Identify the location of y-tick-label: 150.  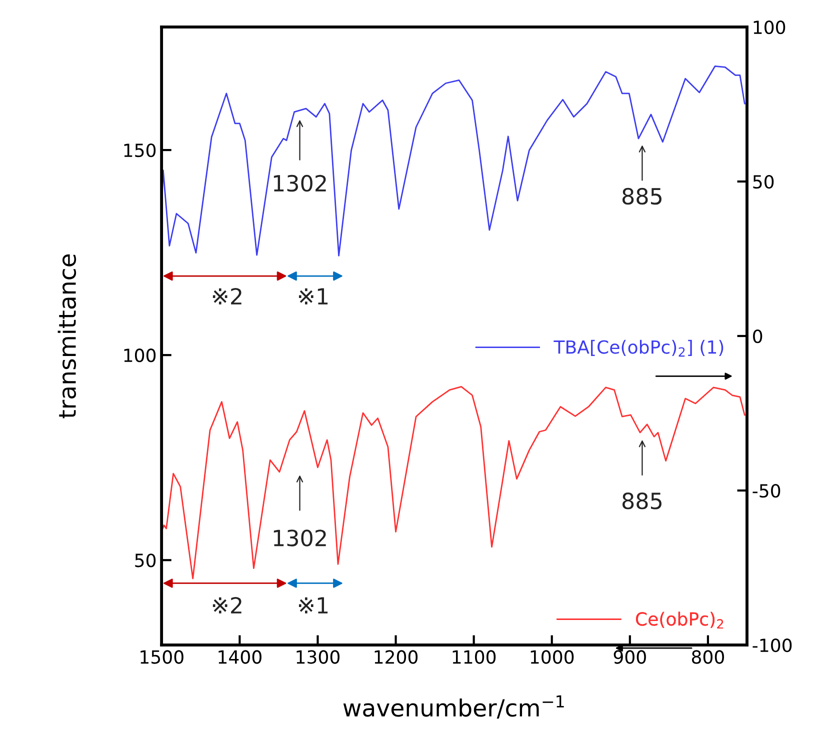
(140, 150).